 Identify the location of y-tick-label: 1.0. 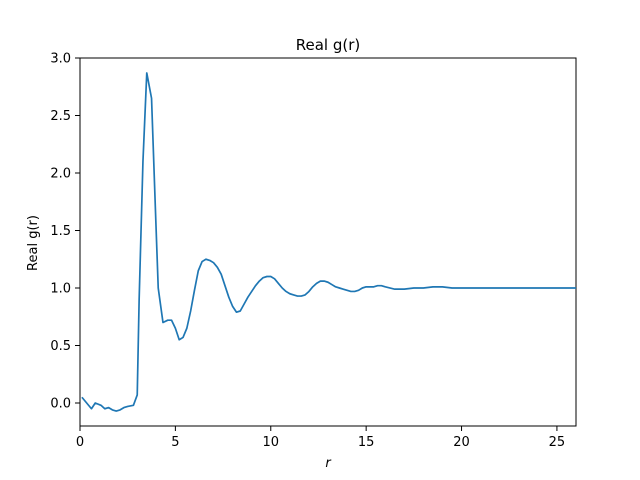
(60, 289).